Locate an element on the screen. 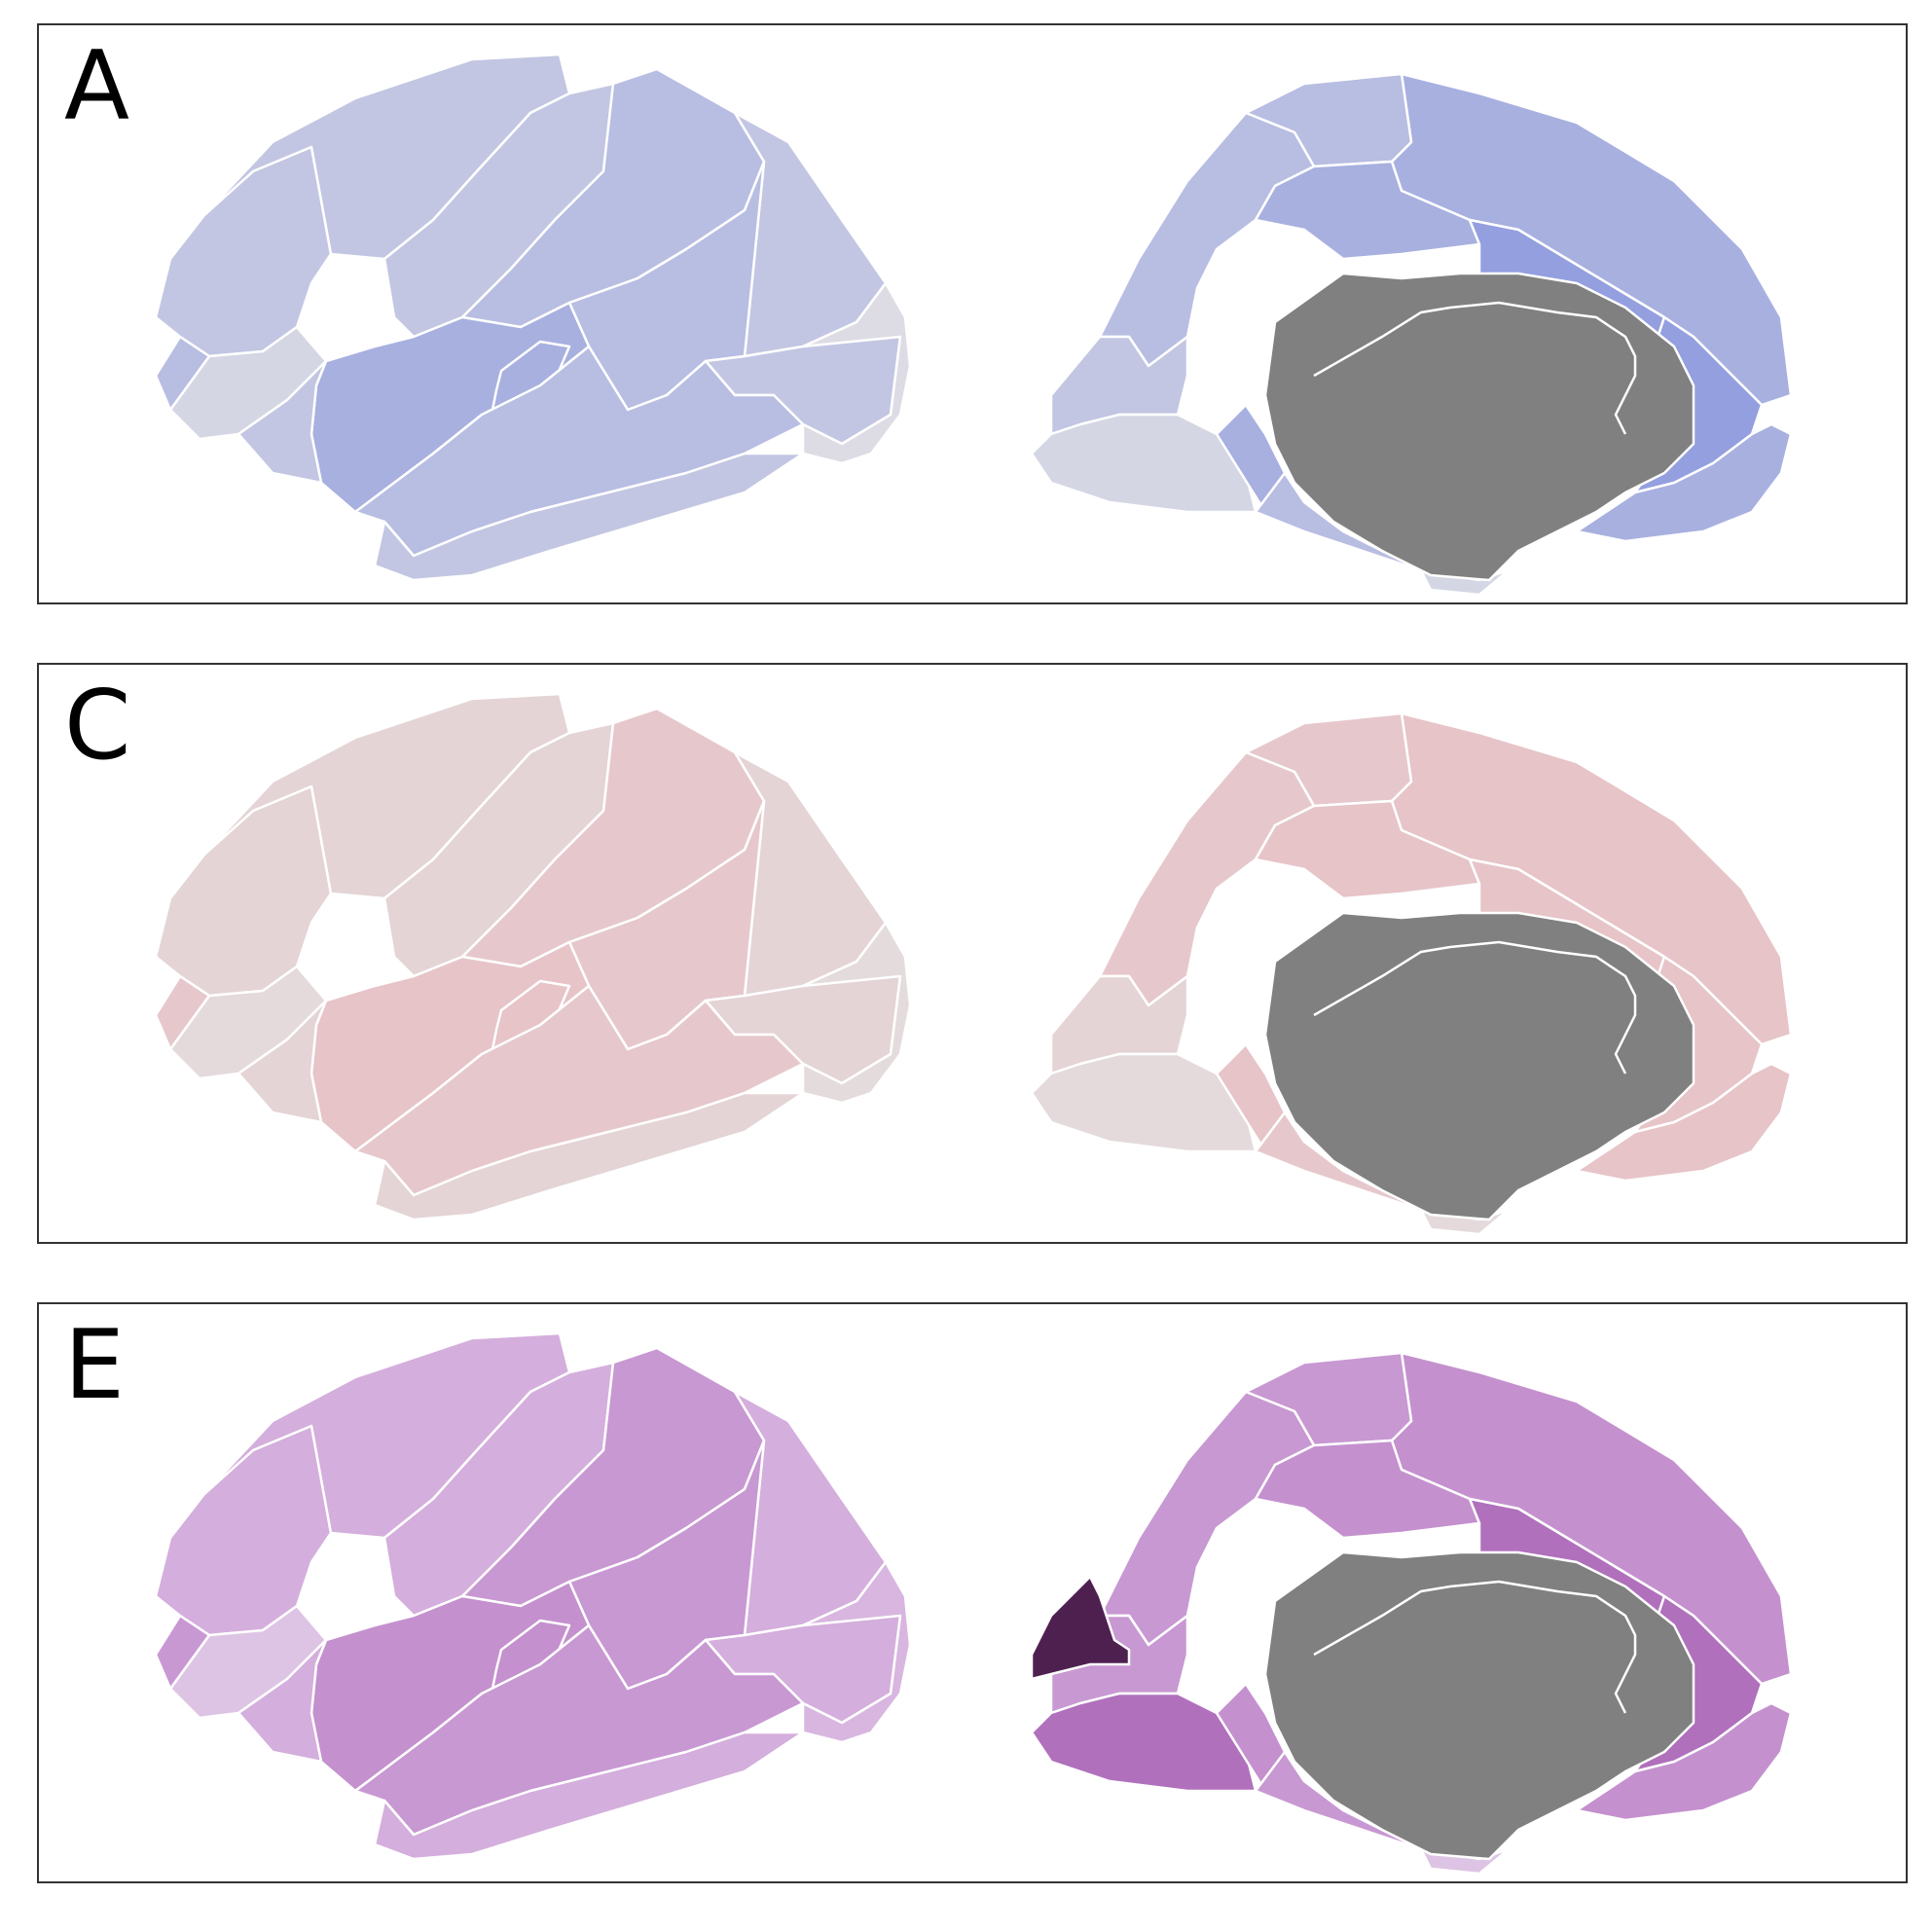 The image size is (1932, 1932). region-pericalcarine-highlight is located at coordinates (1080, 1627).